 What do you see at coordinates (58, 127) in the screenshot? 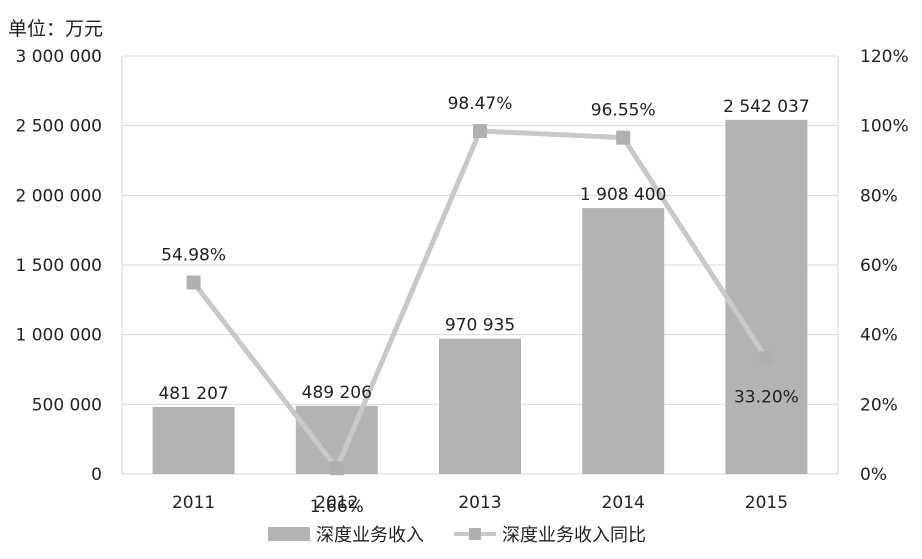
I see `left-tick-label: 2 500 000` at bounding box center [58, 127].